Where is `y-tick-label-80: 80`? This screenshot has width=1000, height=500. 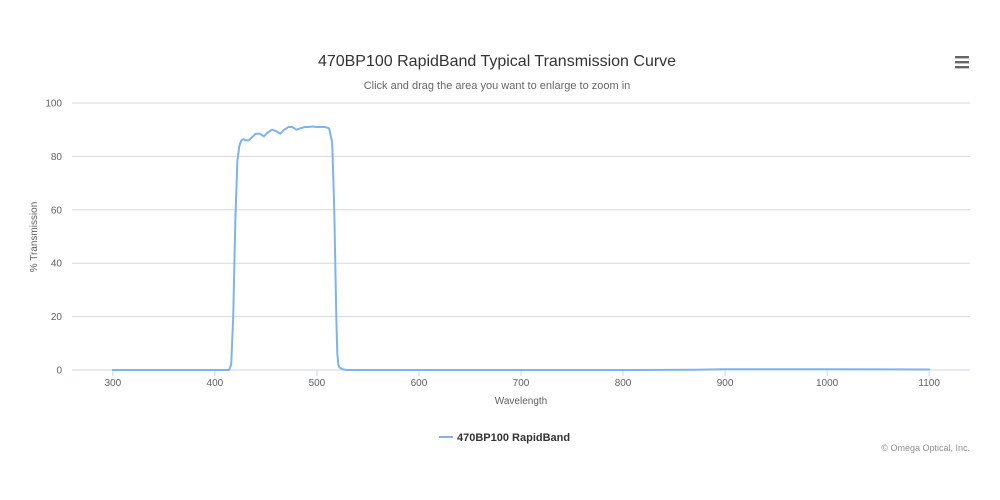
y-tick-label-80: 80 is located at coordinates (57, 157).